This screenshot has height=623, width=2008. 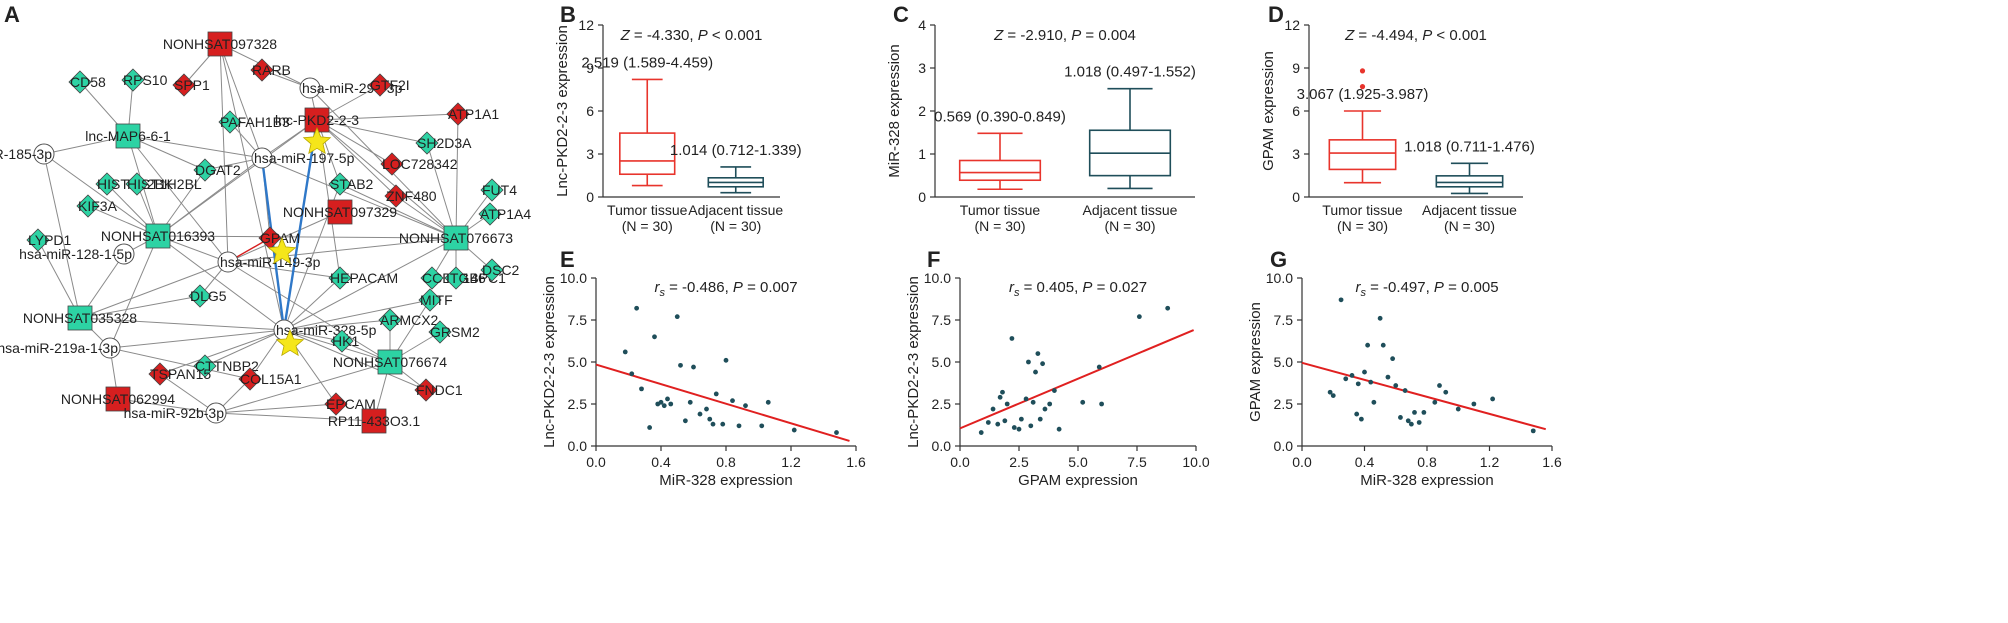 I want to click on node-label: NONHSAT076674, so click(x=390, y=362).